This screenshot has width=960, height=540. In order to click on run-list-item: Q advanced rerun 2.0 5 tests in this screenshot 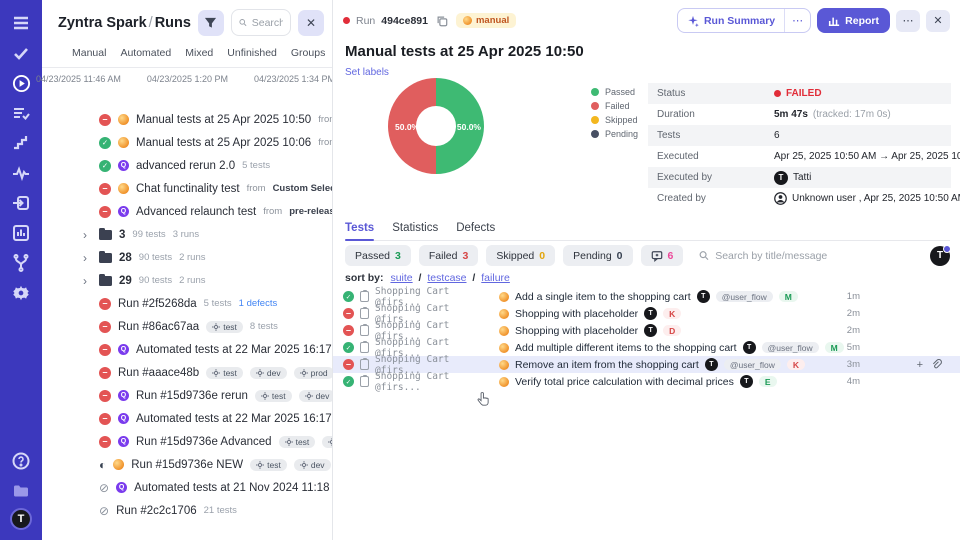, I will do `click(187, 165)`.